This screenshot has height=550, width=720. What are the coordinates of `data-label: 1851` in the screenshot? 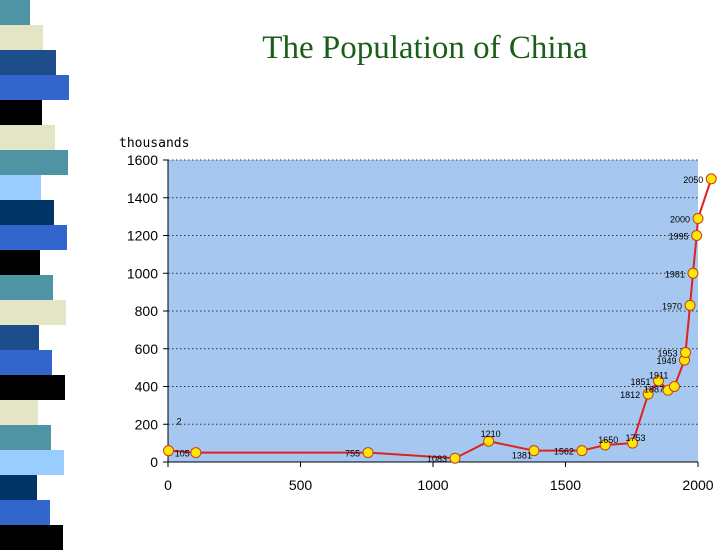 It's located at (640, 382).